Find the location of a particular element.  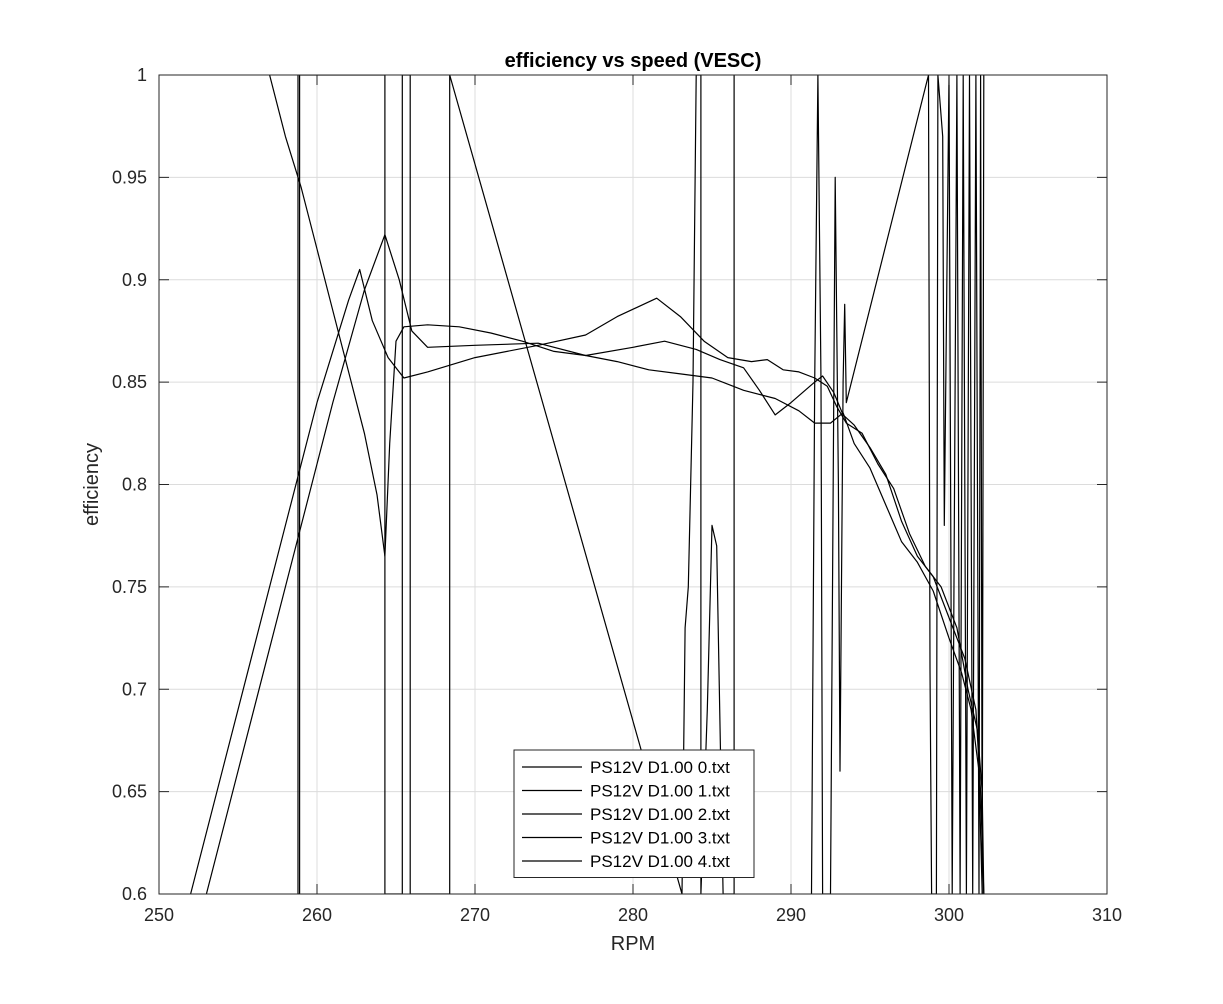

y-tick-label: 0.7 is located at coordinates (134, 689).